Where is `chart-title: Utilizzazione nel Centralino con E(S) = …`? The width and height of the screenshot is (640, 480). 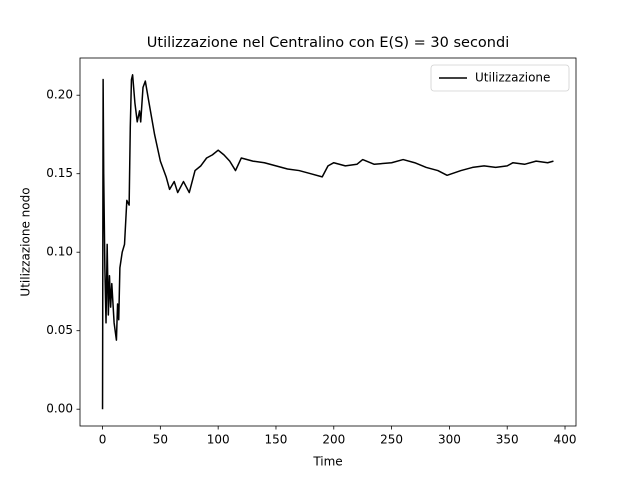 chart-title: Utilizzazione nel Centralino con E(S) = … is located at coordinates (328, 43).